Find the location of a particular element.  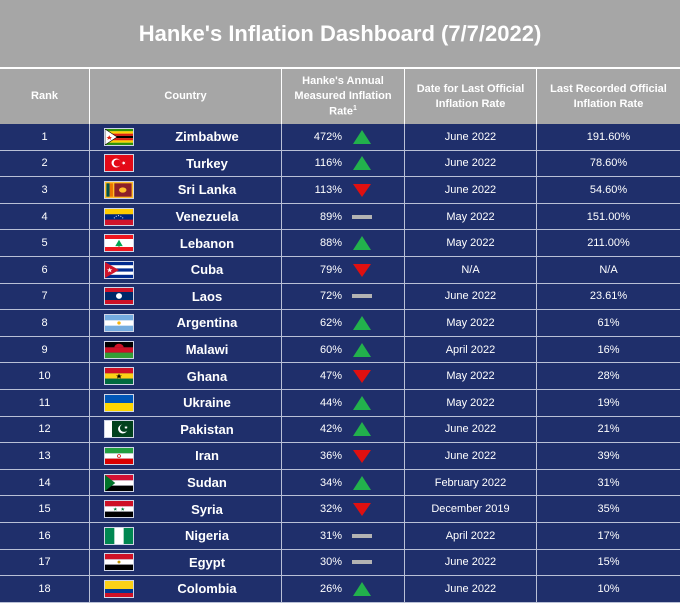

hanke-rate-cell: 60% is located at coordinates (343, 349).